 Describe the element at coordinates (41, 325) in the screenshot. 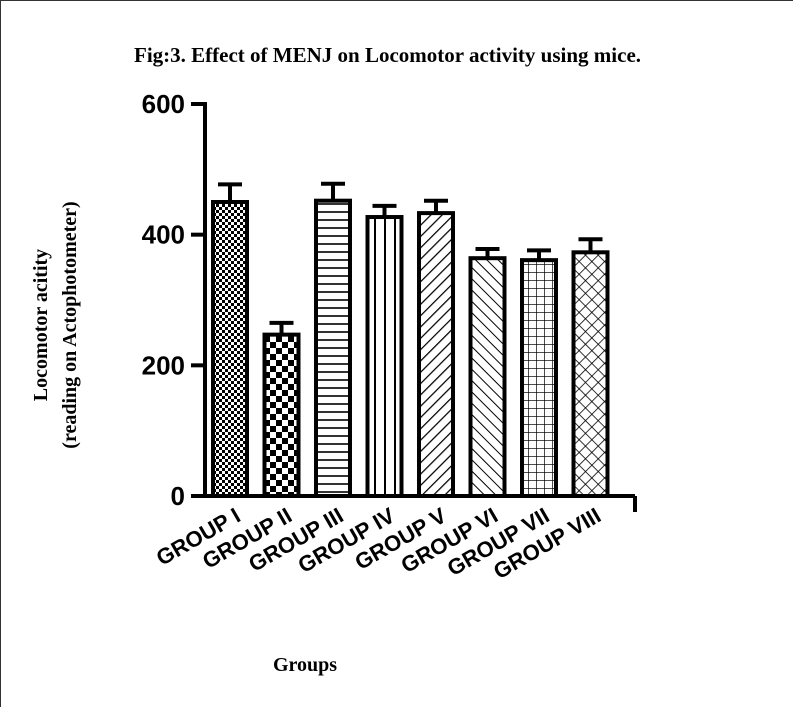

I see `y-axis-label-line-1: Locomotor acitity` at that location.